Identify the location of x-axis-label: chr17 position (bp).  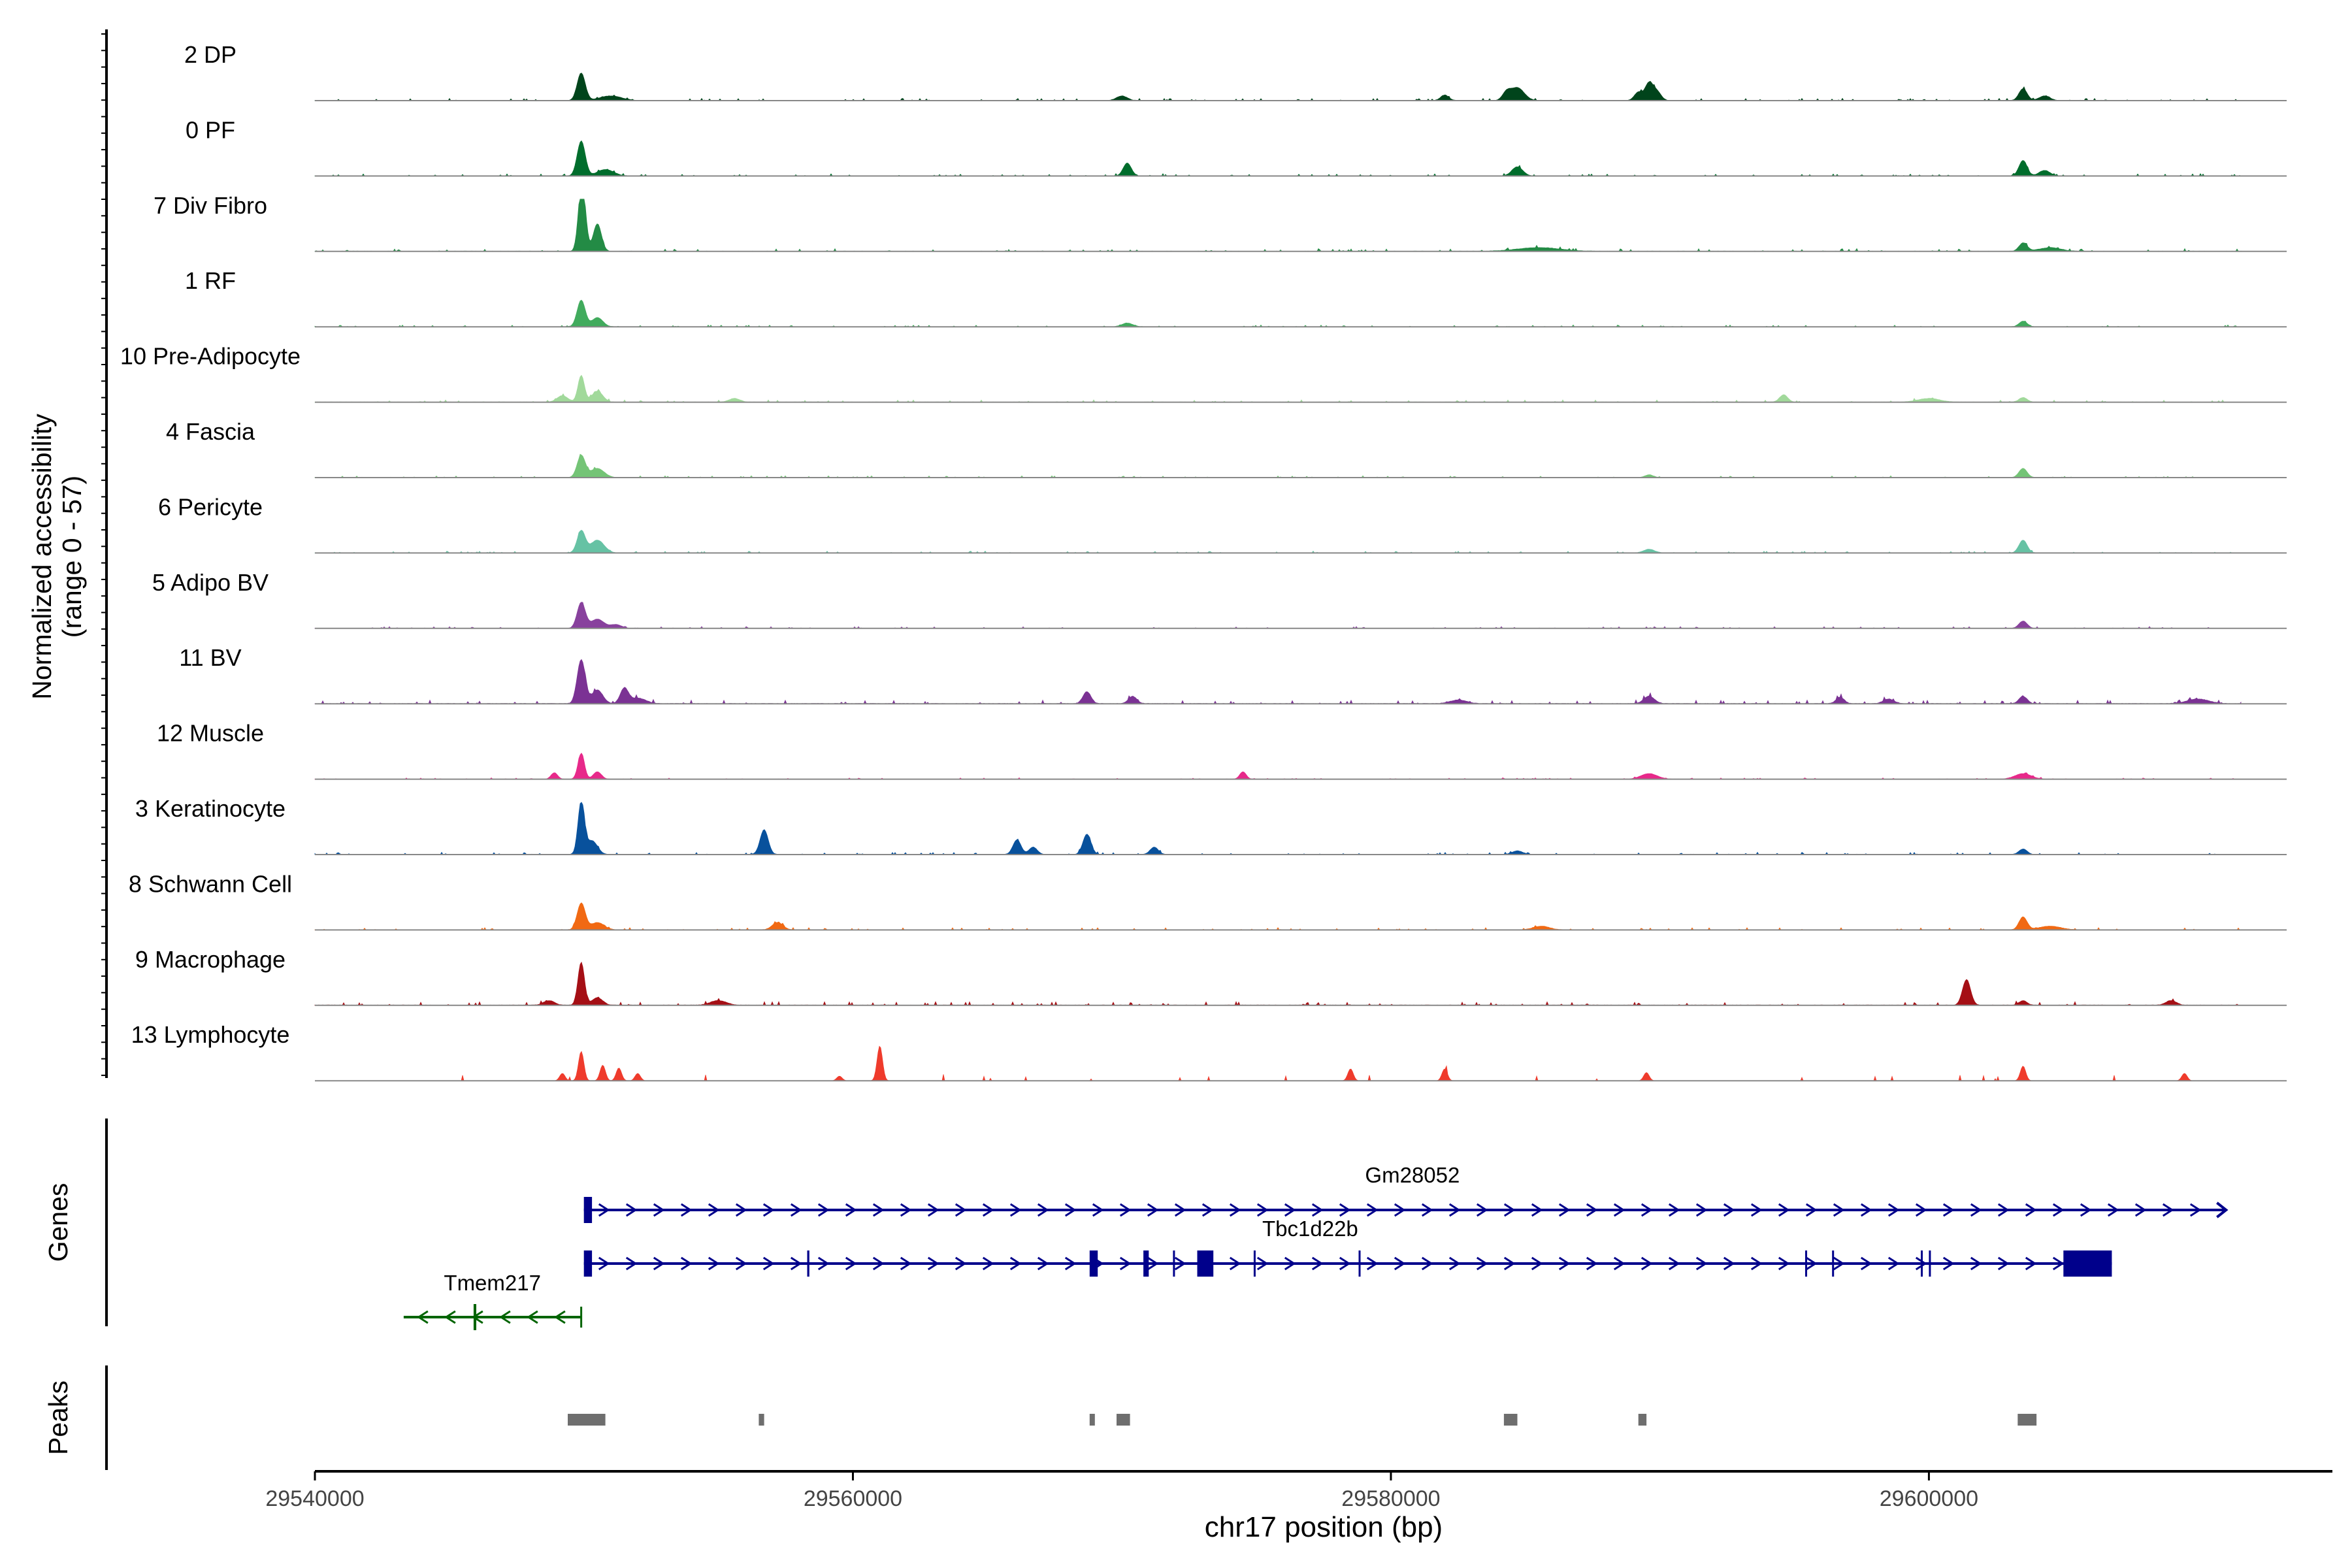
(1324, 1527).